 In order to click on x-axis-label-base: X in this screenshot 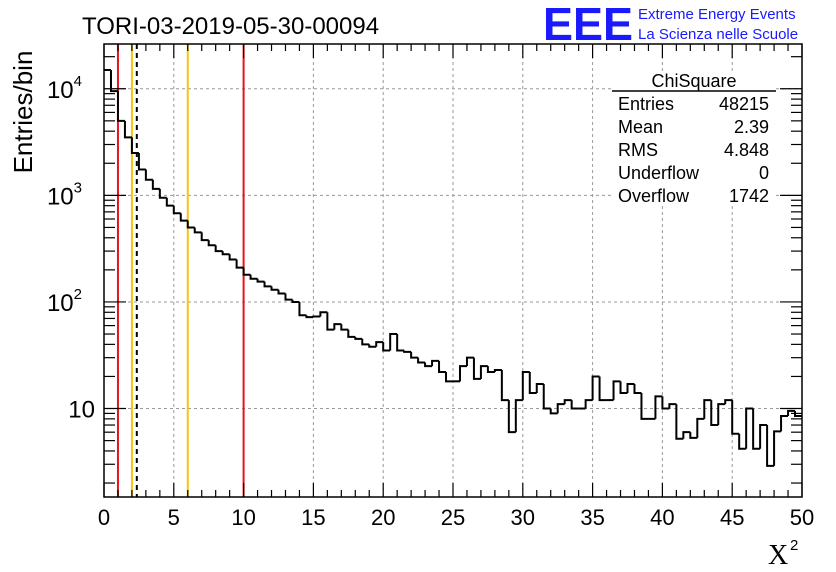, I will do `click(778, 555)`.